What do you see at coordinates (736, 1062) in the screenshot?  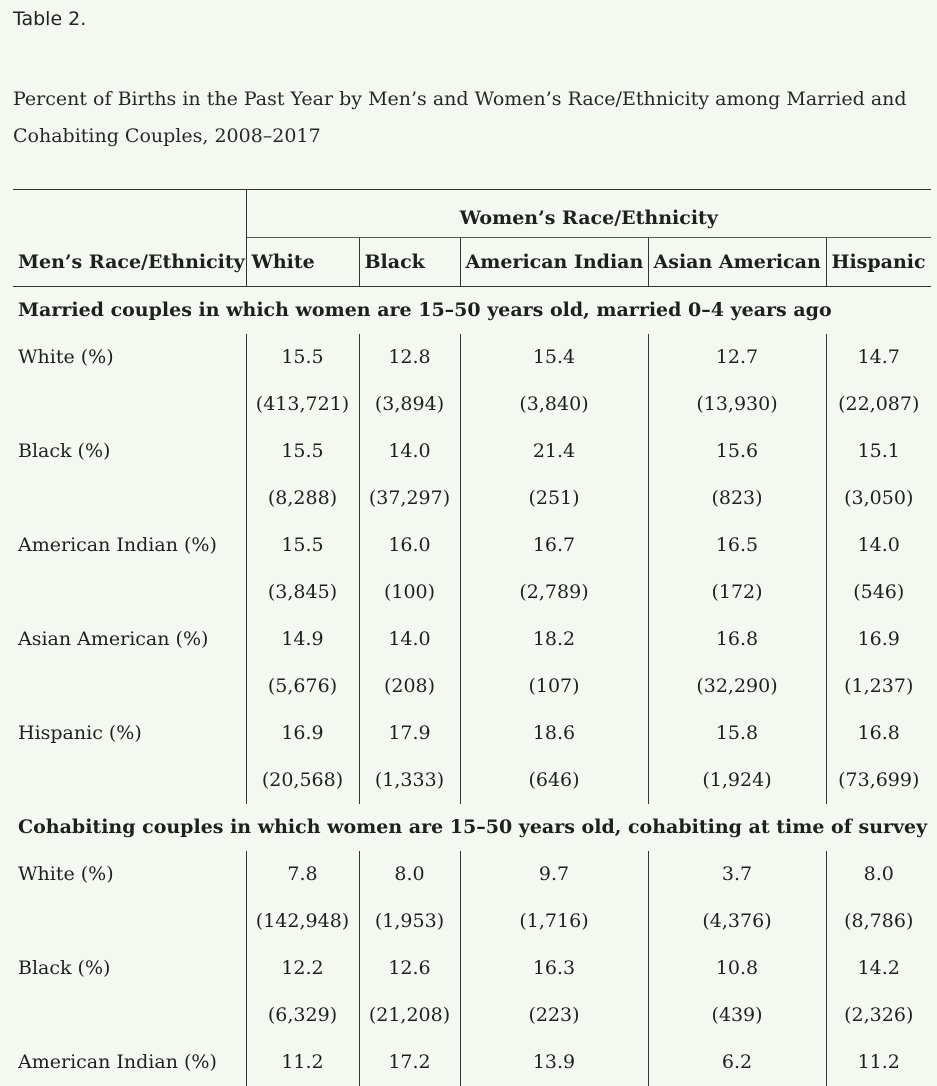 I see `percent-cell: 6.2` at bounding box center [736, 1062].